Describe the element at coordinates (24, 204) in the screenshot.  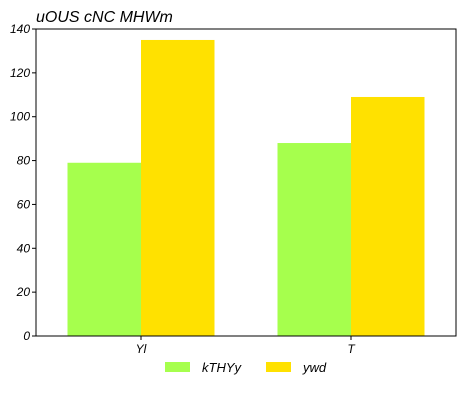
I see `y-tick-label: 60` at that location.